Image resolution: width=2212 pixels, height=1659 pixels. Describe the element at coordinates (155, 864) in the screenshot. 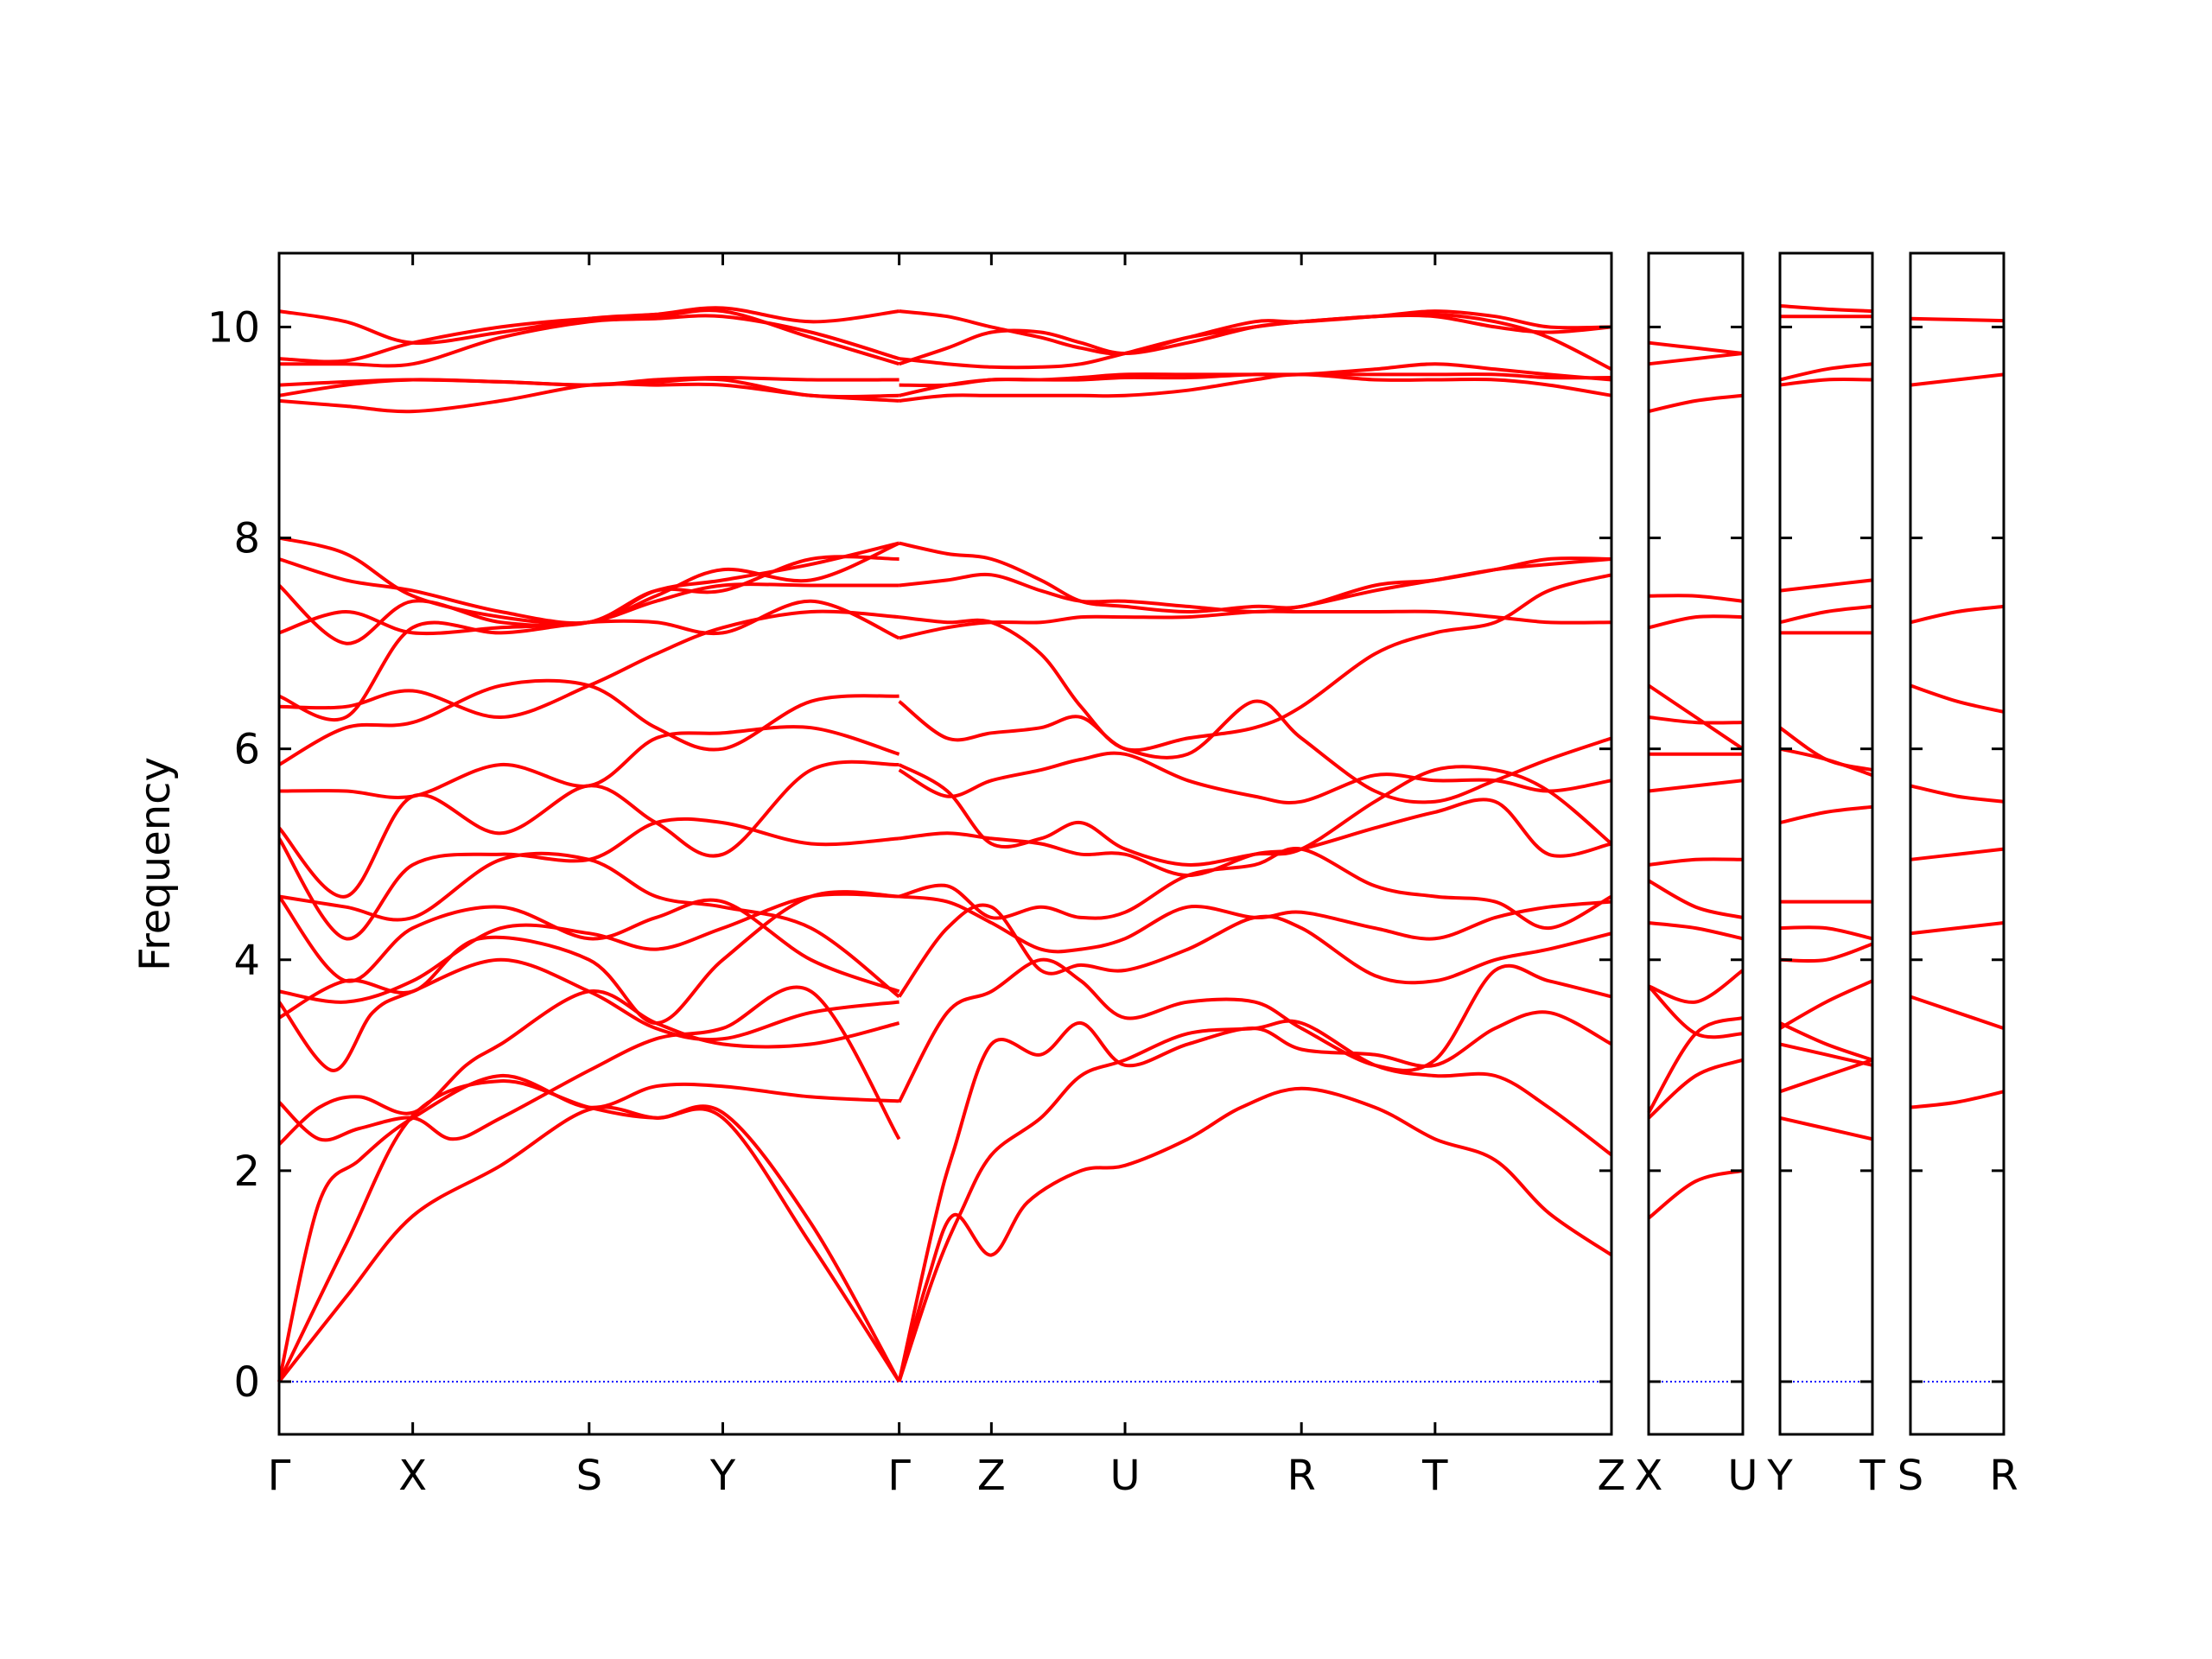

I see `y-axis-label: Frequency` at that location.